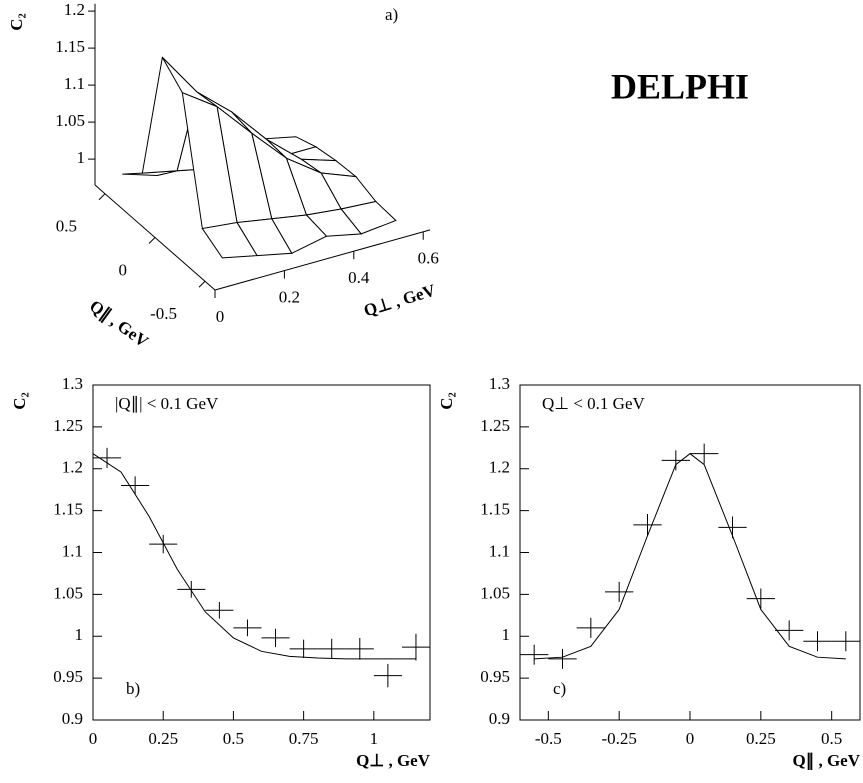 Image resolution: width=863 pixels, height=783 pixels. I want to click on y-tick-label: 0.5, so click(66, 226).